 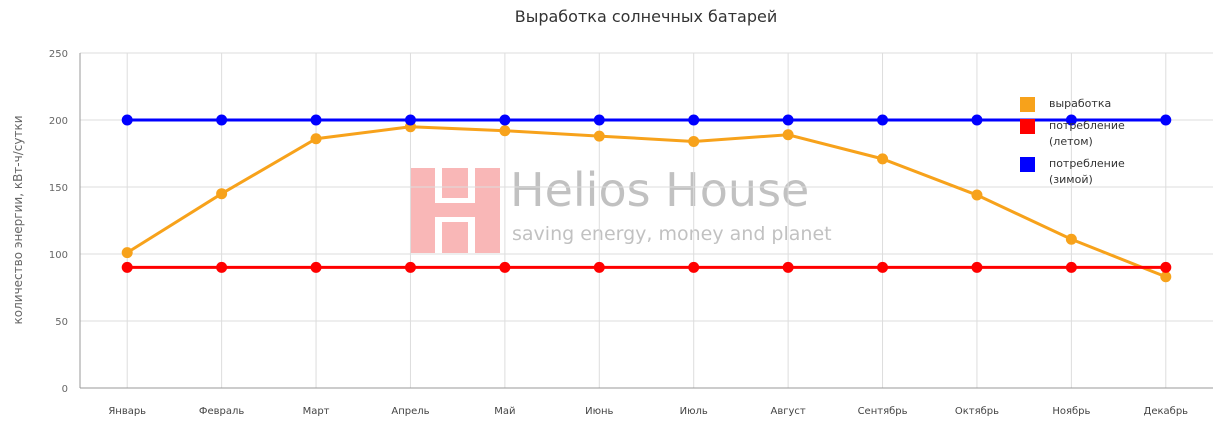 I want to click on y-tick-label: 200, so click(x=58, y=121).